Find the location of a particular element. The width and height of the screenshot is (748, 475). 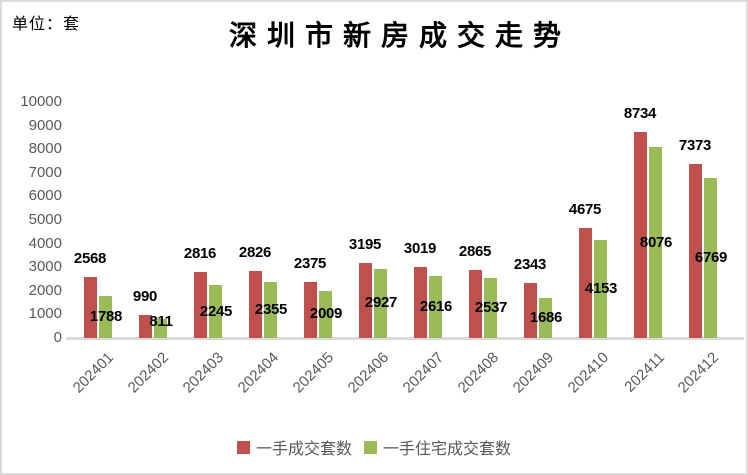

bar-value-label: 4675 is located at coordinates (585, 209).